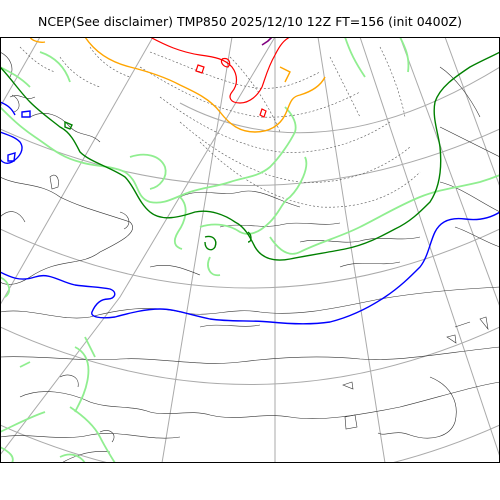  What do you see at coordinates (220, 77) in the screenshot?
I see `isotherm-red` at bounding box center [220, 77].